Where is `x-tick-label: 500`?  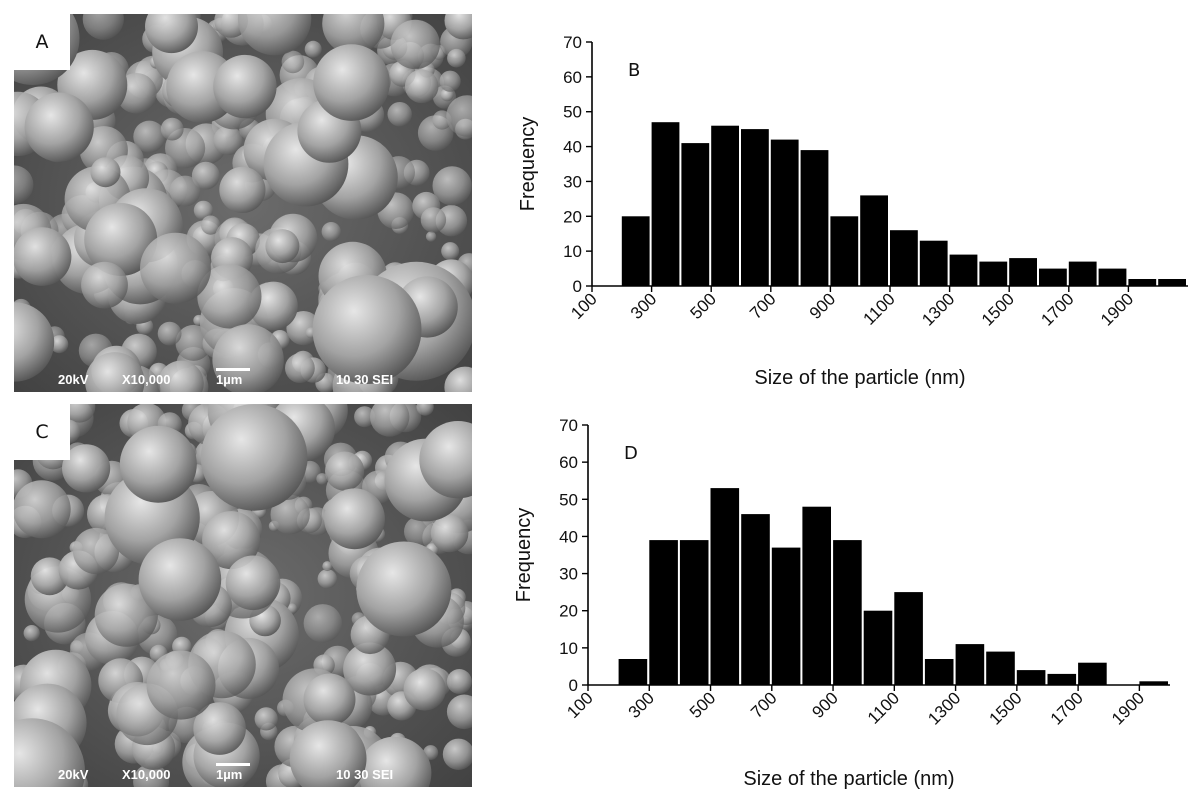
x-tick-label: 500 is located at coordinates (702, 704).